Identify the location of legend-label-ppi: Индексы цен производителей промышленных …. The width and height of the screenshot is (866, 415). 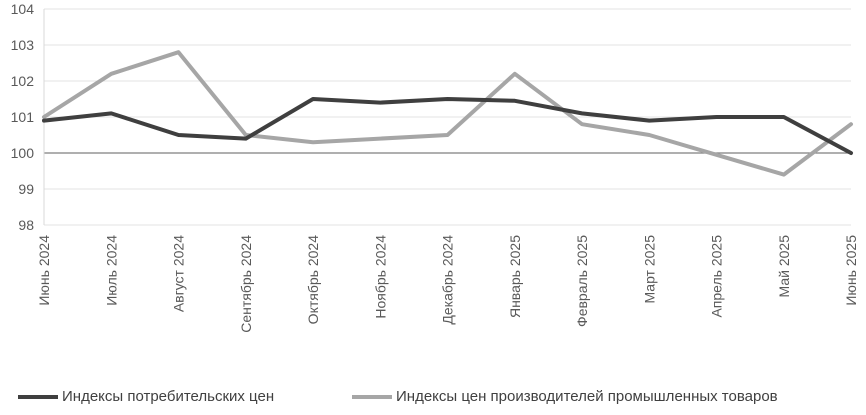
(587, 396).